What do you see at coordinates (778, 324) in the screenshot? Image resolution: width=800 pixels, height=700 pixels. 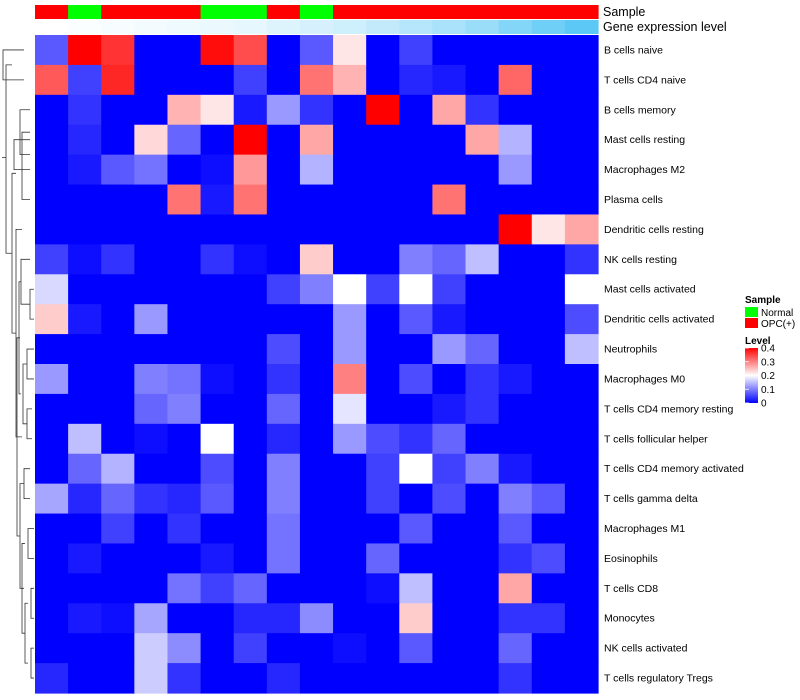 I see `legend-sample-opc: OPC(+)` at bounding box center [778, 324].